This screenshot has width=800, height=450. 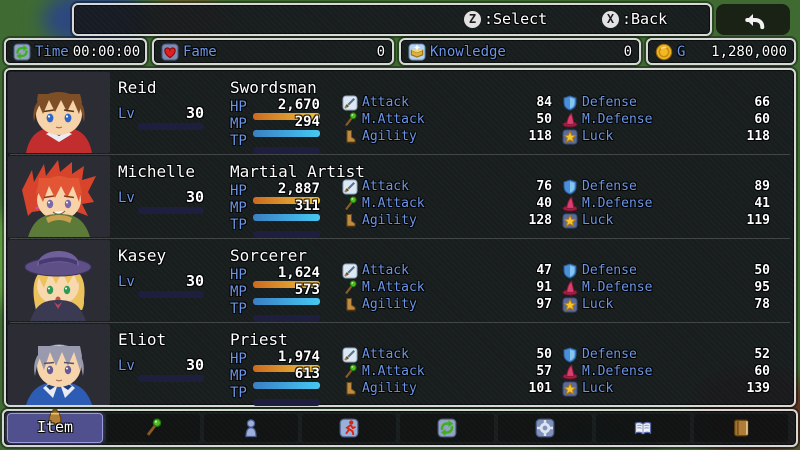 What do you see at coordinates (666, 304) in the screenshot?
I see `stat-line-luck: Luck 78` at bounding box center [666, 304].